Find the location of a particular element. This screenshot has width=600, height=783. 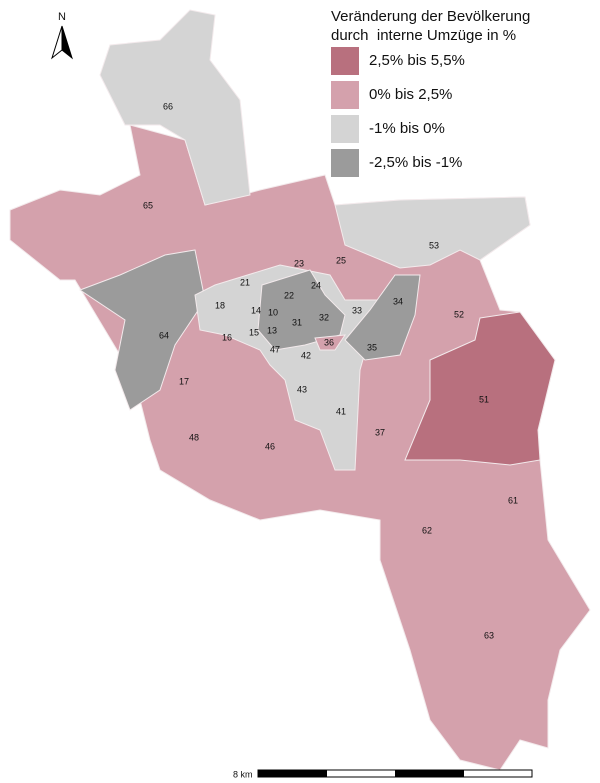

district-label: 23 is located at coordinates (299, 263).